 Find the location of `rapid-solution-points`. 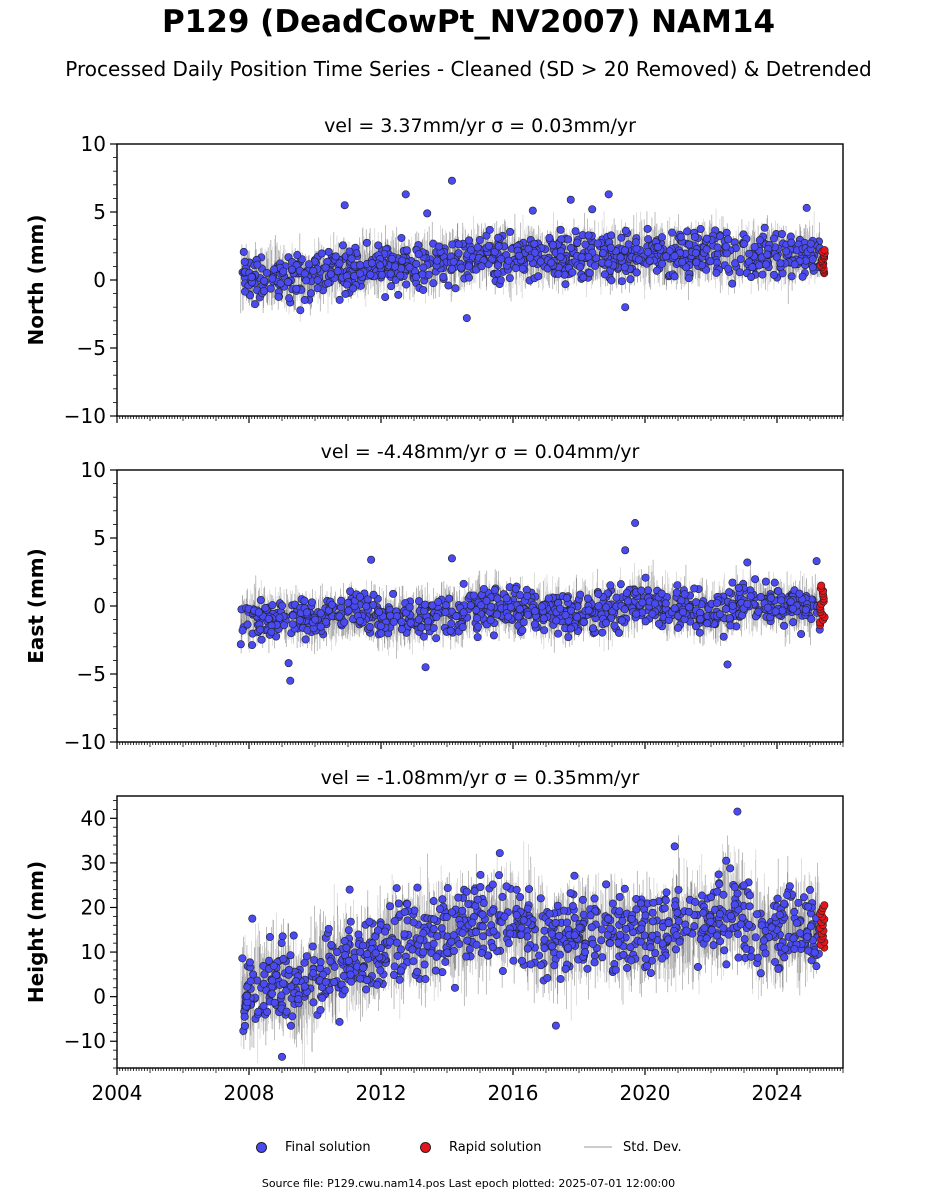

rapid-solution-points is located at coordinates (822, 262).